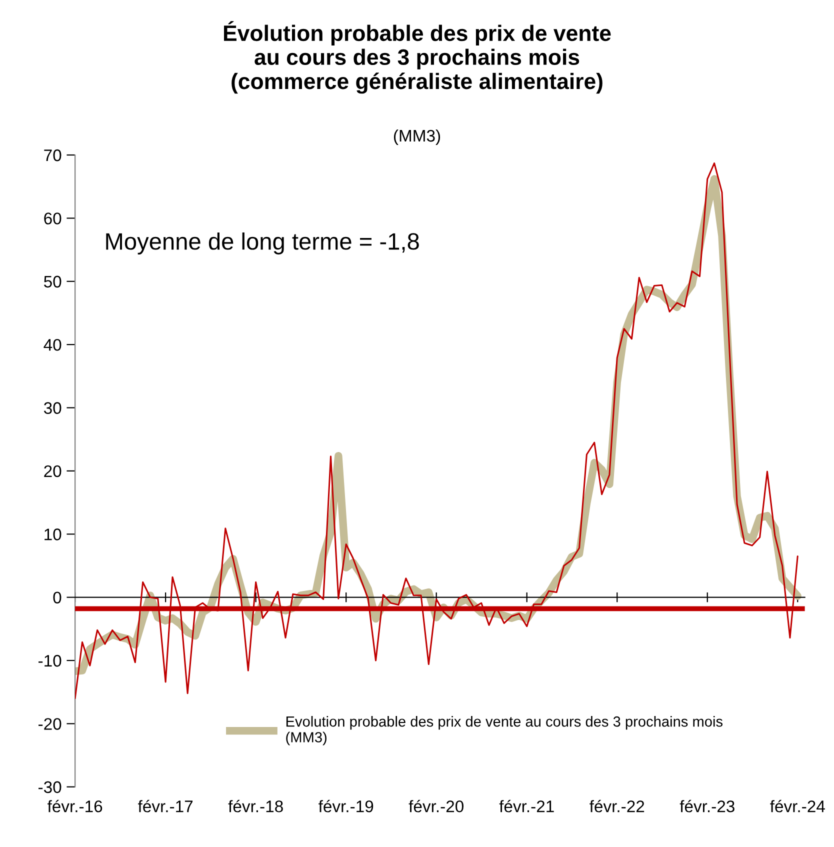 The width and height of the screenshot is (834, 847). What do you see at coordinates (346, 806) in the screenshot?
I see `x-tick-label: févr.-19` at bounding box center [346, 806].